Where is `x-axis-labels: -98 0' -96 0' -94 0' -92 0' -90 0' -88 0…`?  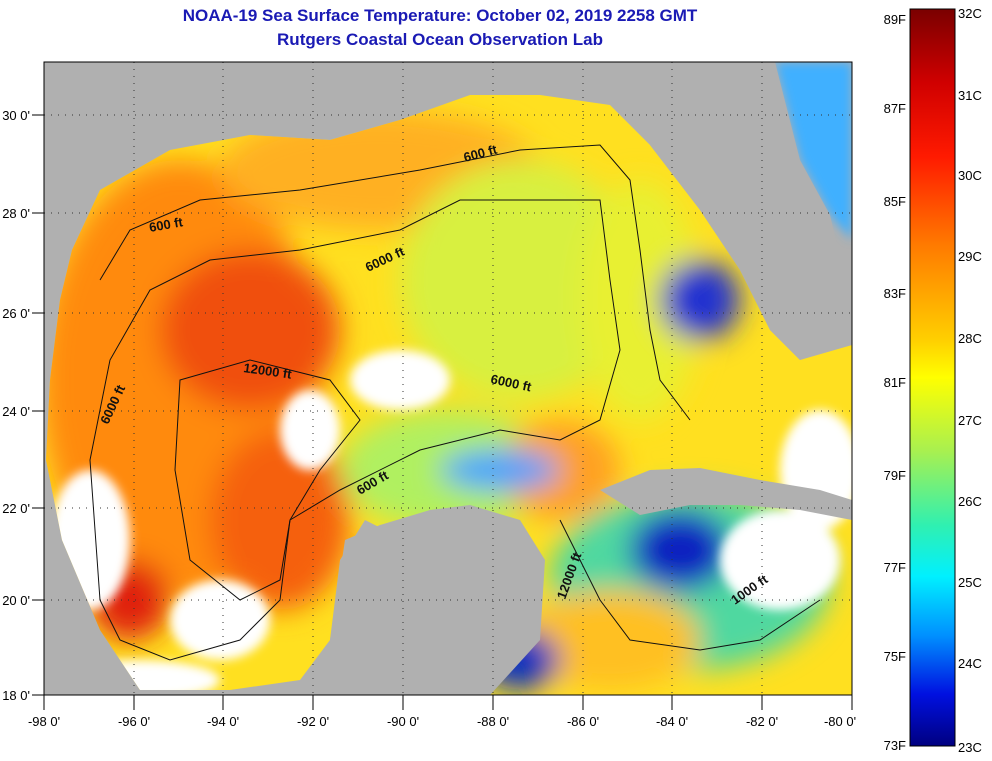 x-axis-labels: -98 0' -96 0' -94 0' -92 0' -90 0' -88 0… is located at coordinates (442, 721).